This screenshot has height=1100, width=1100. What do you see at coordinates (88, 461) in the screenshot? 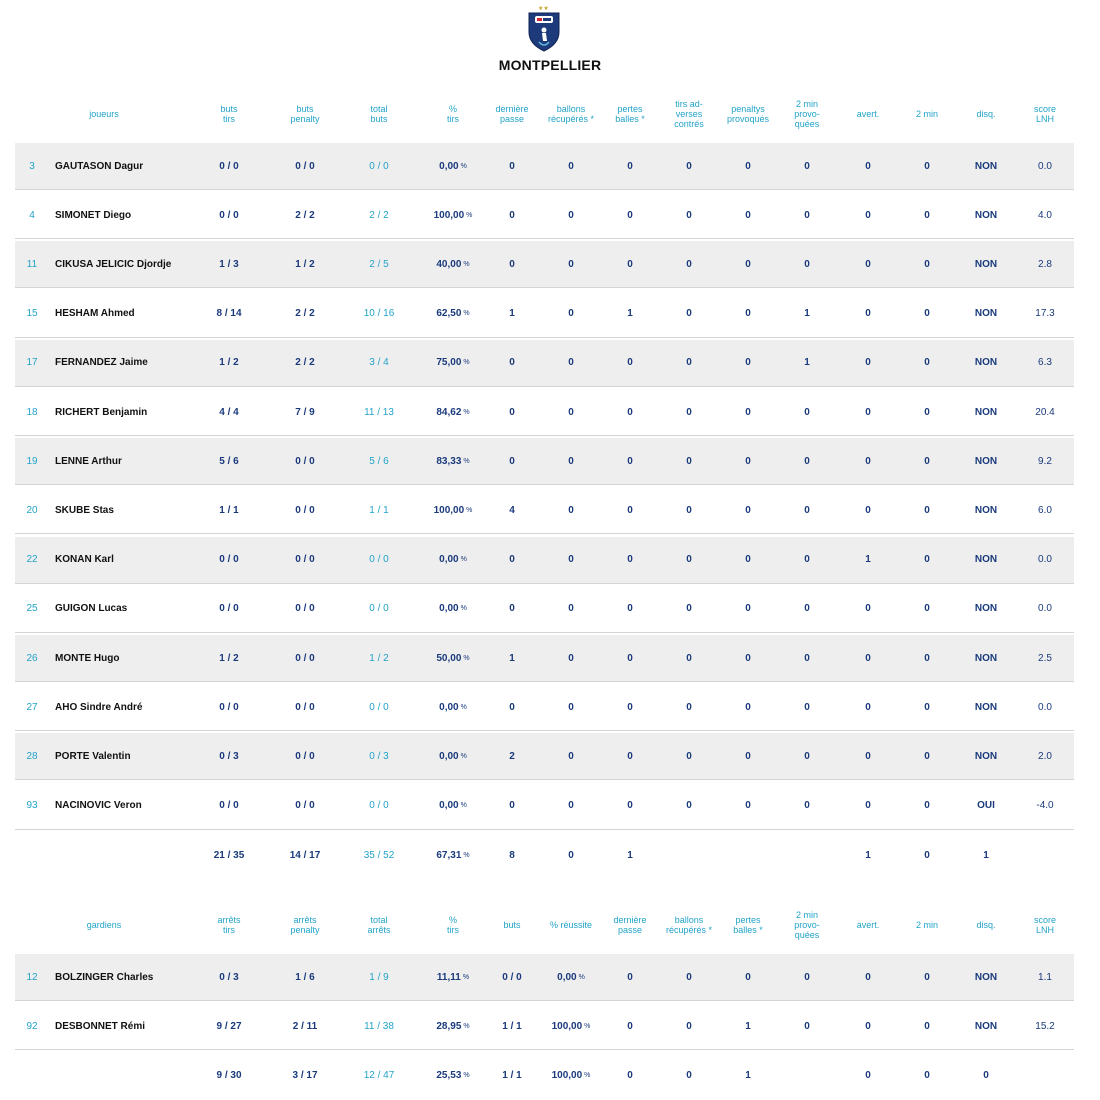
I see `player-name: LENNE Arthur` at bounding box center [88, 461].